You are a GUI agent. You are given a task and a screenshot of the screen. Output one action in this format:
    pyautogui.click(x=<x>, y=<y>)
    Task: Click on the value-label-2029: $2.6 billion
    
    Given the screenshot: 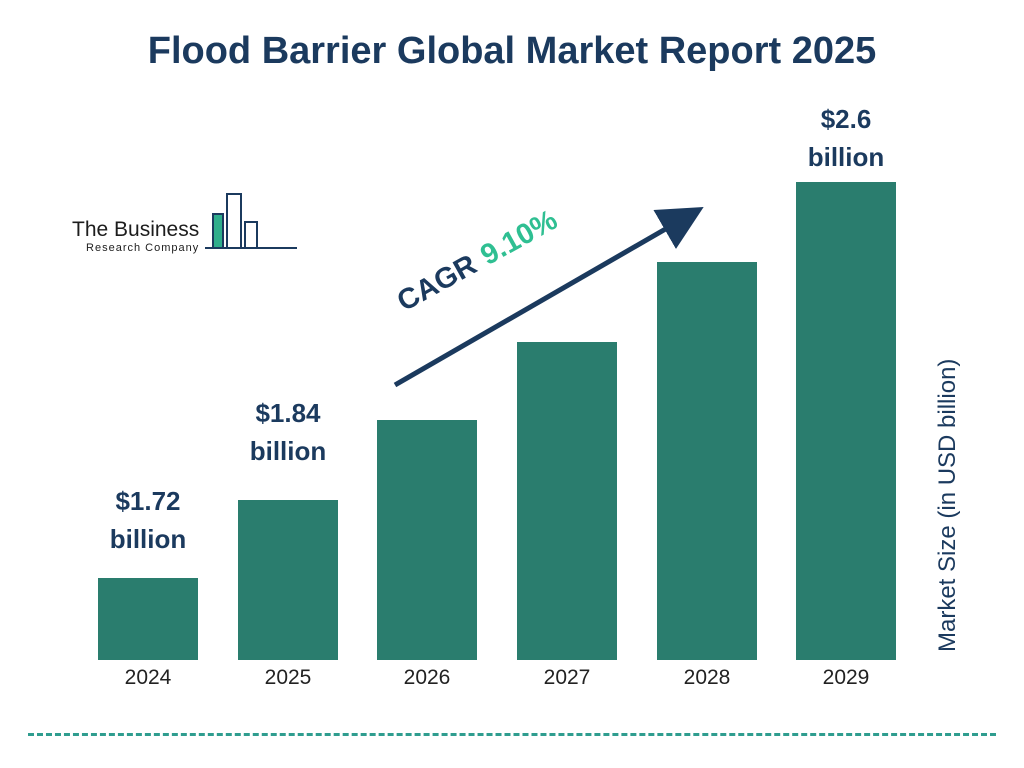 What is the action you would take?
    pyautogui.click(x=846, y=138)
    